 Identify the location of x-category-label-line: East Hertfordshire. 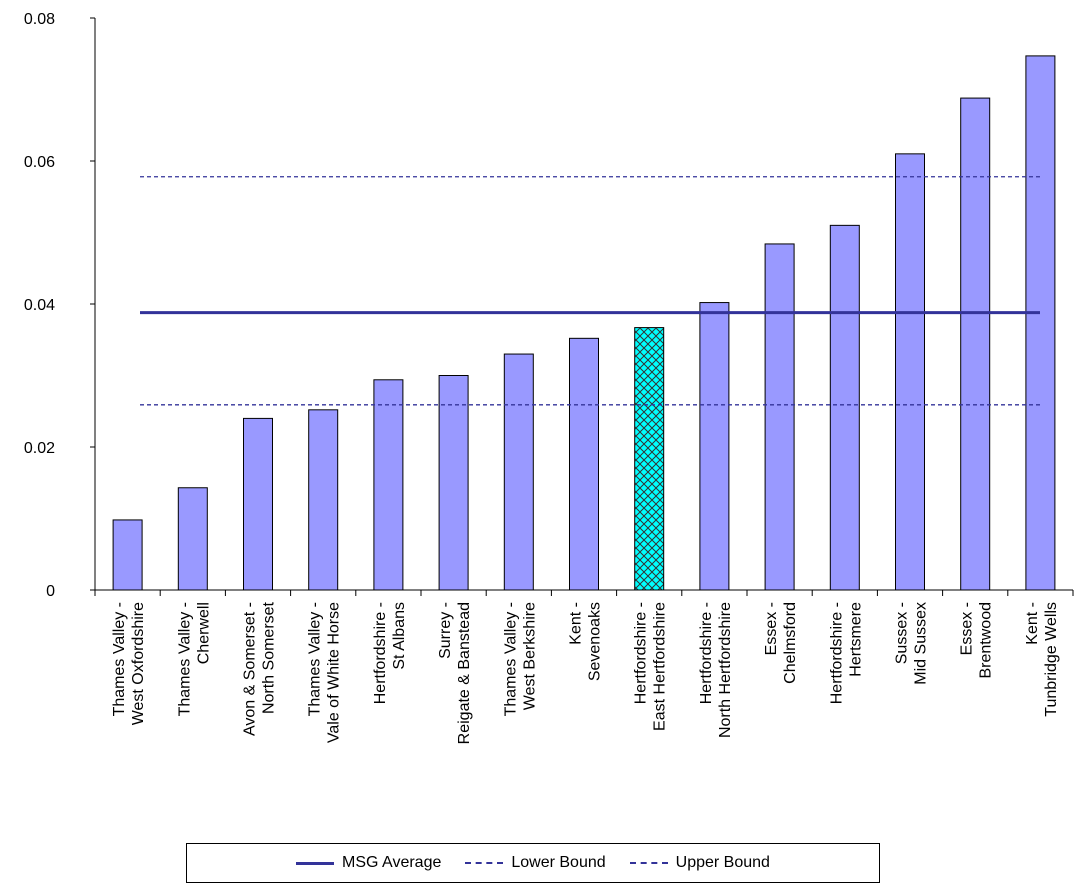
(660, 666).